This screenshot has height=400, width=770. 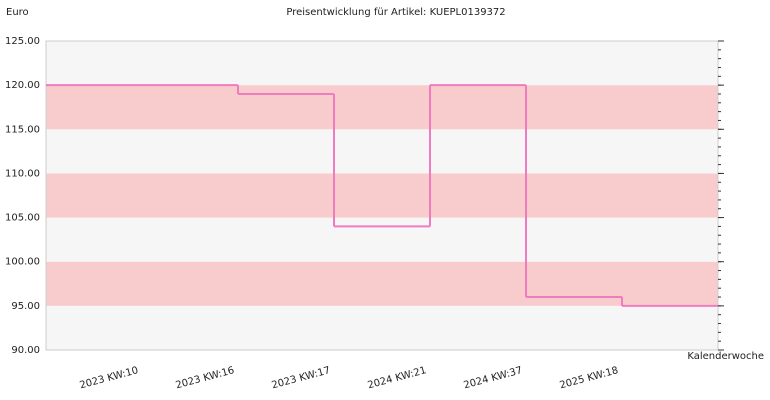 What do you see at coordinates (22, 262) in the screenshot?
I see `y-tick-label: 100.00` at bounding box center [22, 262].